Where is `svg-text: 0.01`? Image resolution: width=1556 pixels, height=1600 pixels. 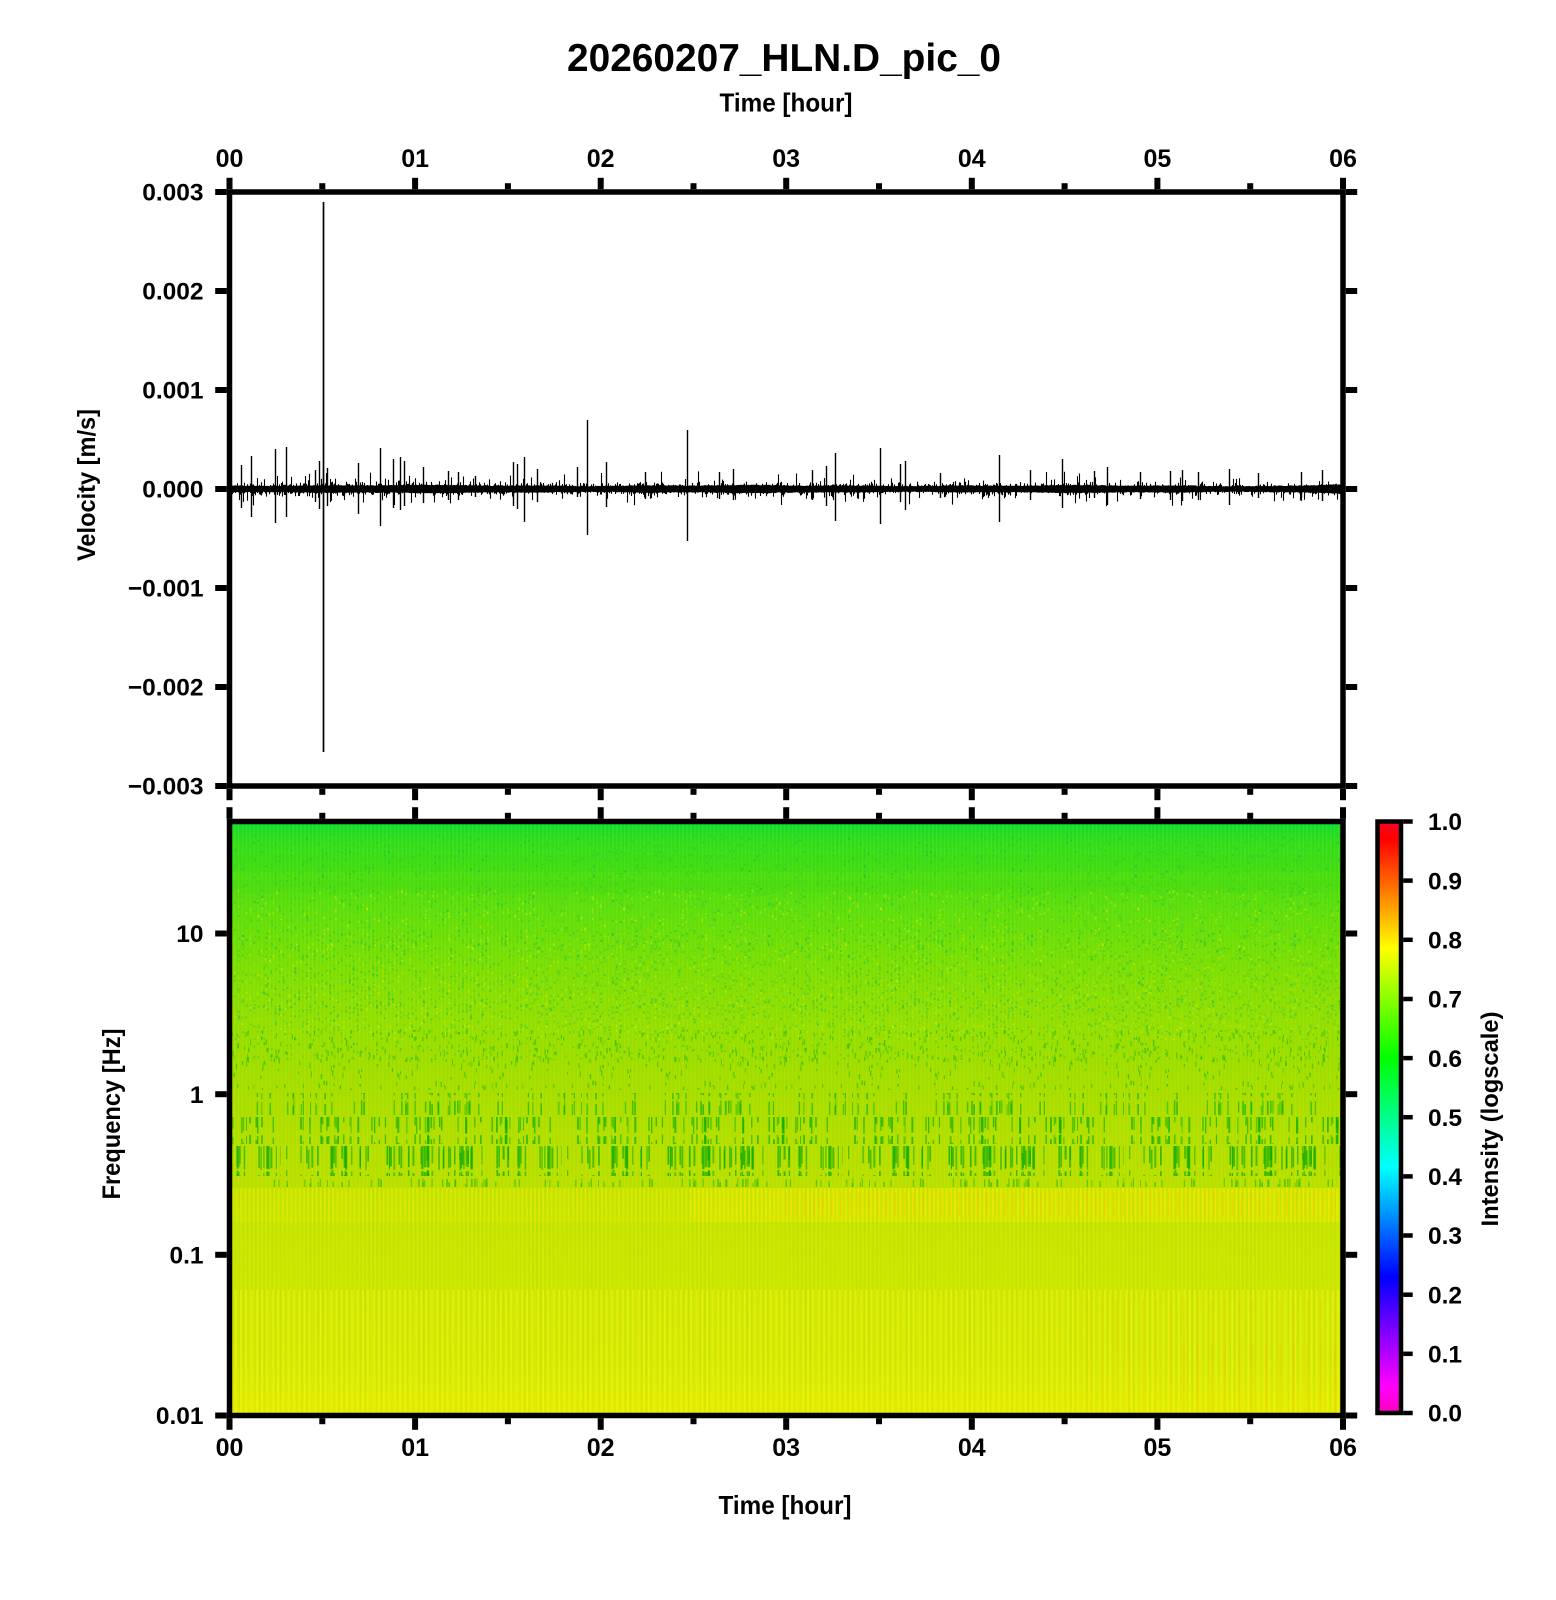 svg-text: 0.01 is located at coordinates (180, 1416).